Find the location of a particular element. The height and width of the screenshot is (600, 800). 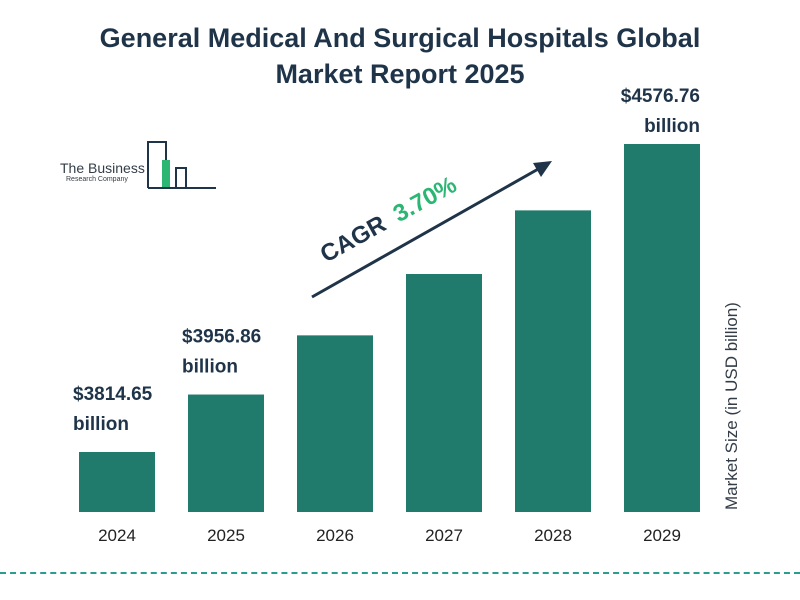

chart-title-line-2: Market Report 2025 is located at coordinates (400, 74).